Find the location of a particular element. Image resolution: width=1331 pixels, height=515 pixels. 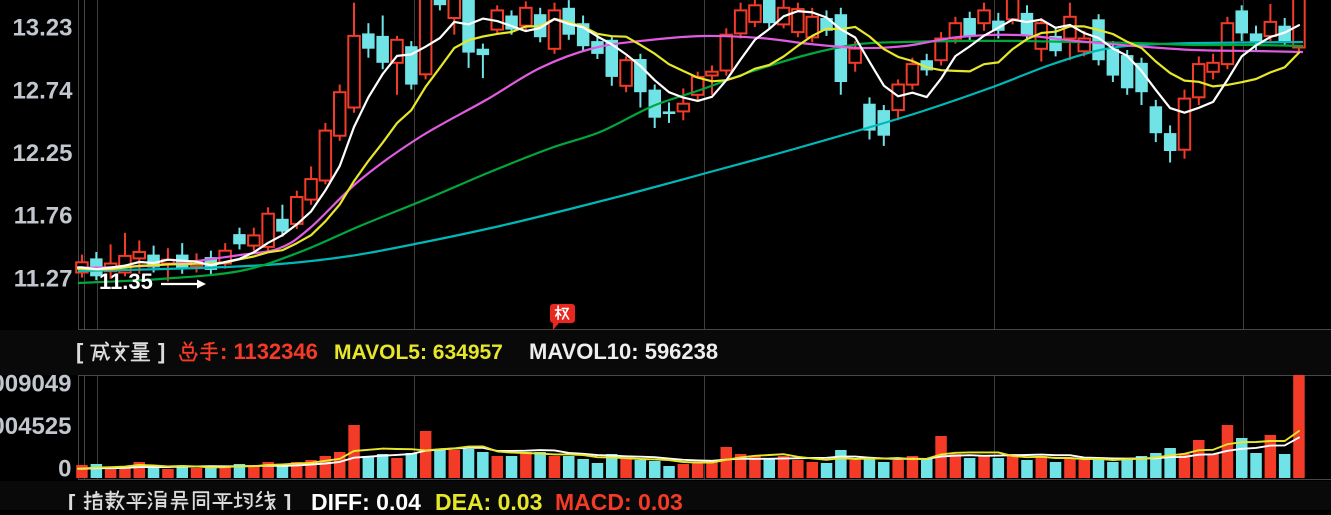

svg-text: 12.25 is located at coordinates (42, 153).